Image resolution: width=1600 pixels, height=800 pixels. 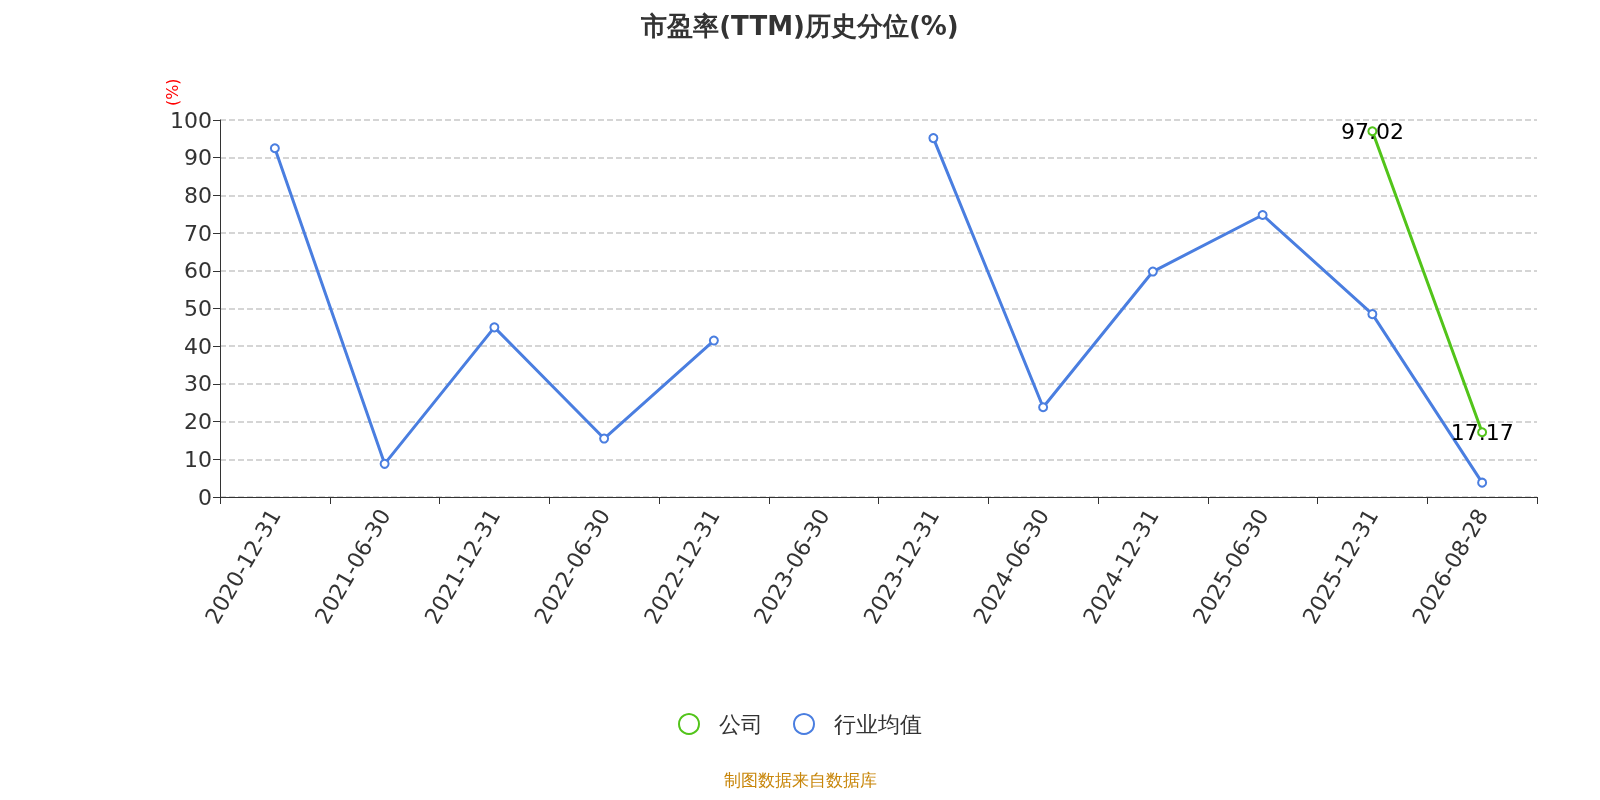 I want to click on y-tick-label: 70, so click(x=198, y=233).